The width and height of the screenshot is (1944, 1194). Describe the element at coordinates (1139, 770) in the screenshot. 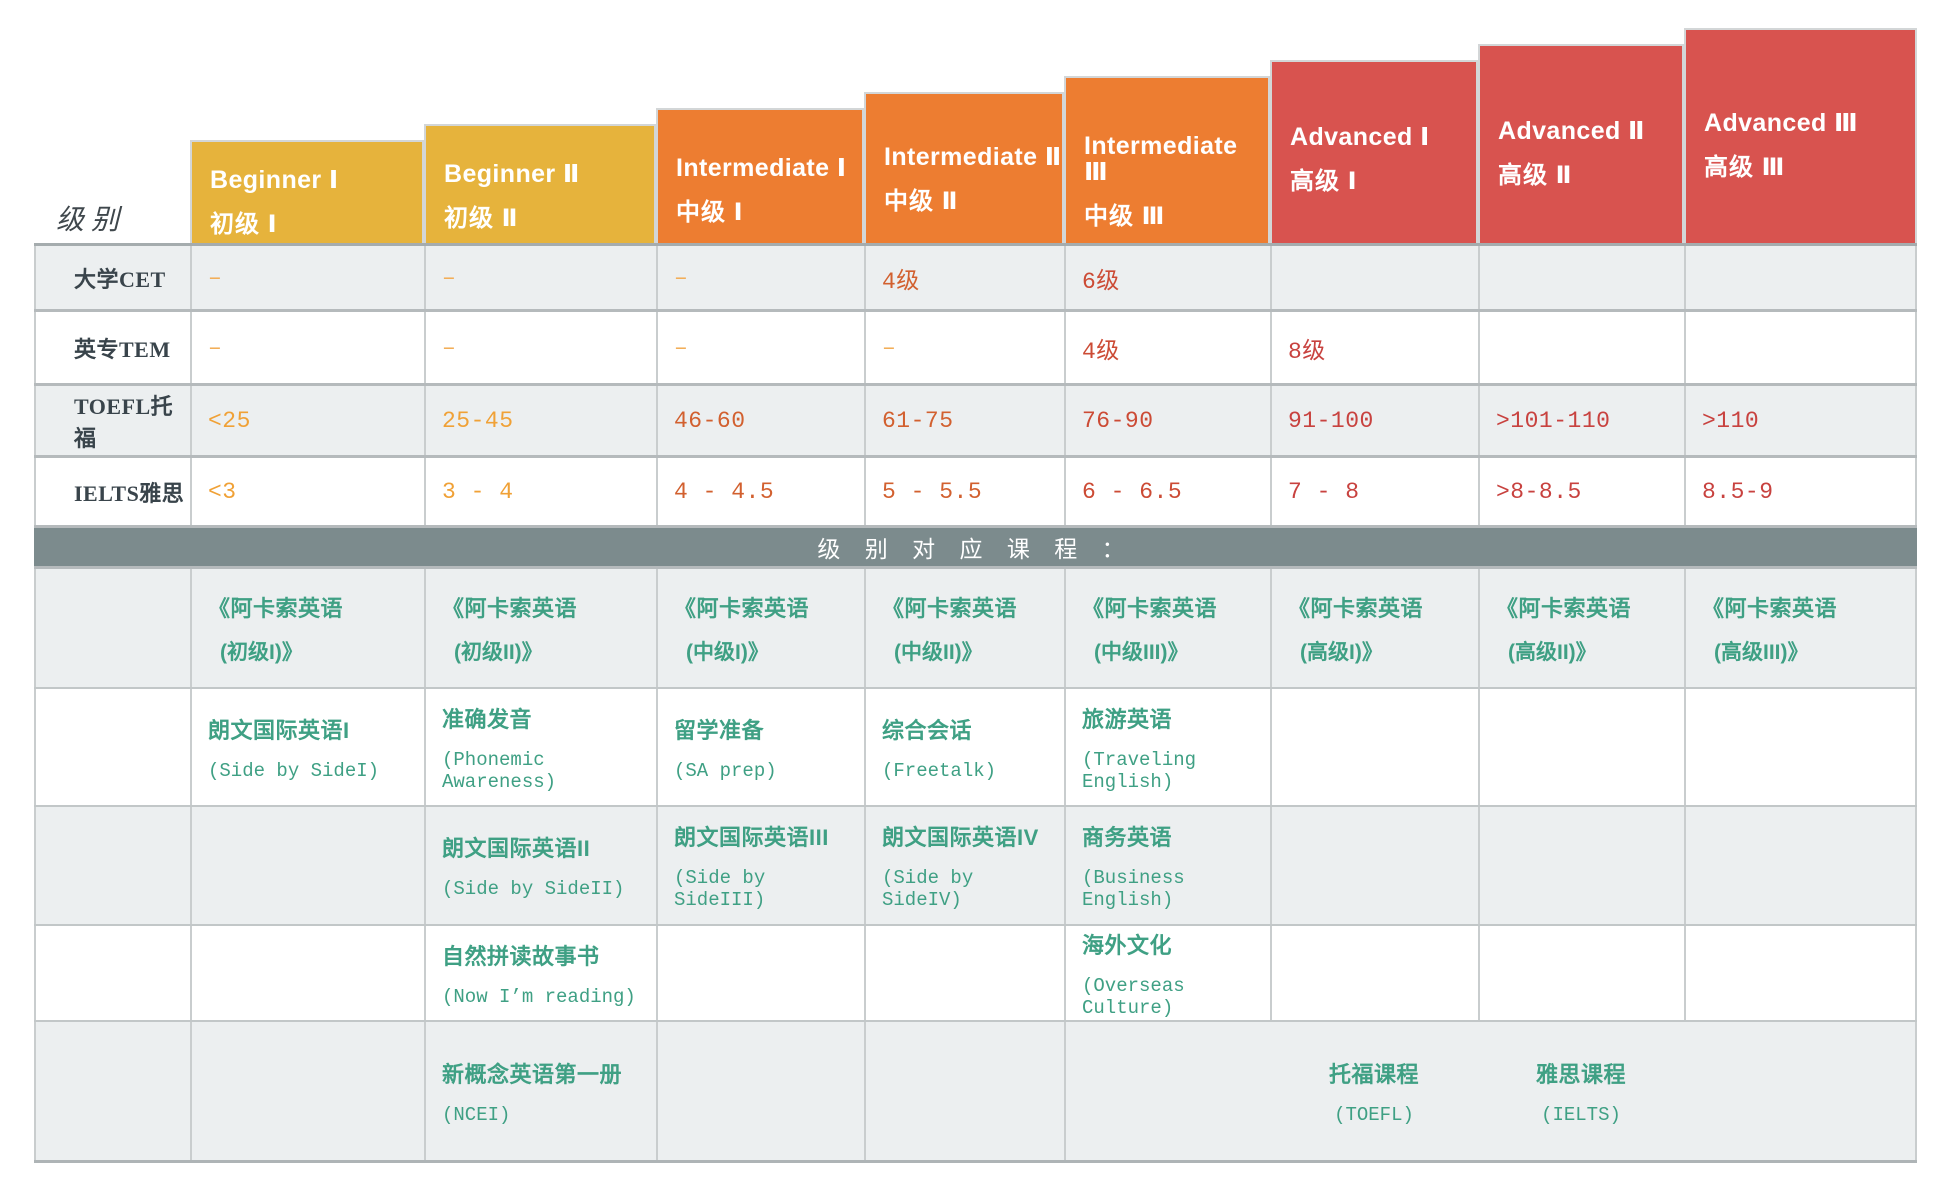

I see `course-title-en: (Traveling English)` at that location.